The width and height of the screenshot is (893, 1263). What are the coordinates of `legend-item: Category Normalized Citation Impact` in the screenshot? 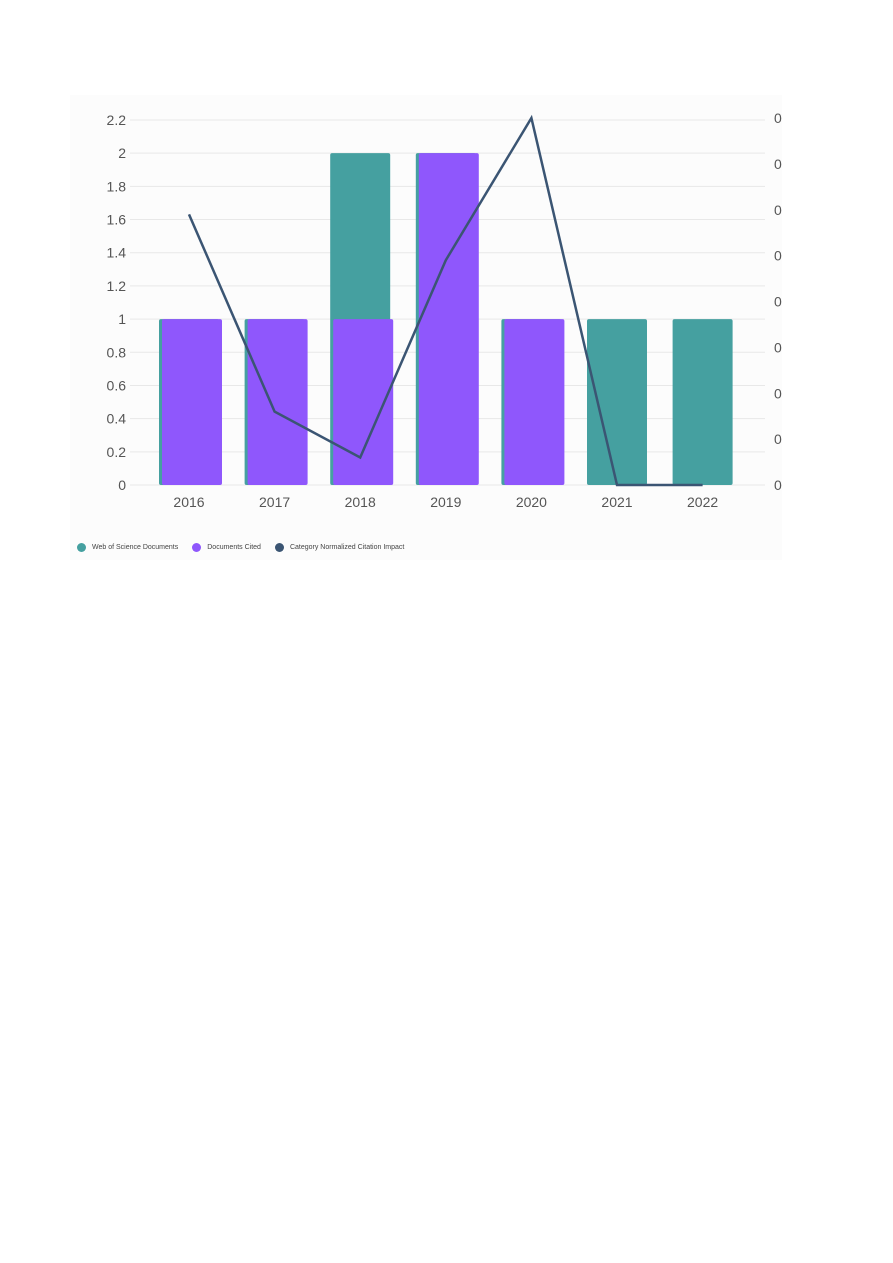 It's located at (339, 547).